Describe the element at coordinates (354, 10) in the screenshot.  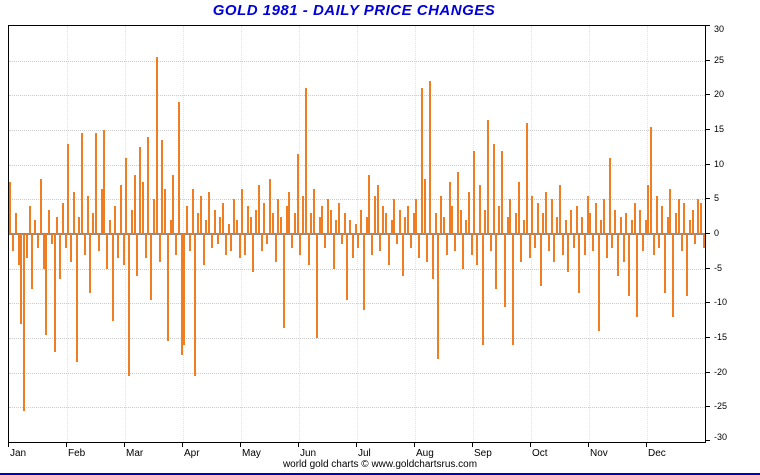
I see `chart-title: GOLD 1981 - DAILY PRICE CHANGES` at that location.